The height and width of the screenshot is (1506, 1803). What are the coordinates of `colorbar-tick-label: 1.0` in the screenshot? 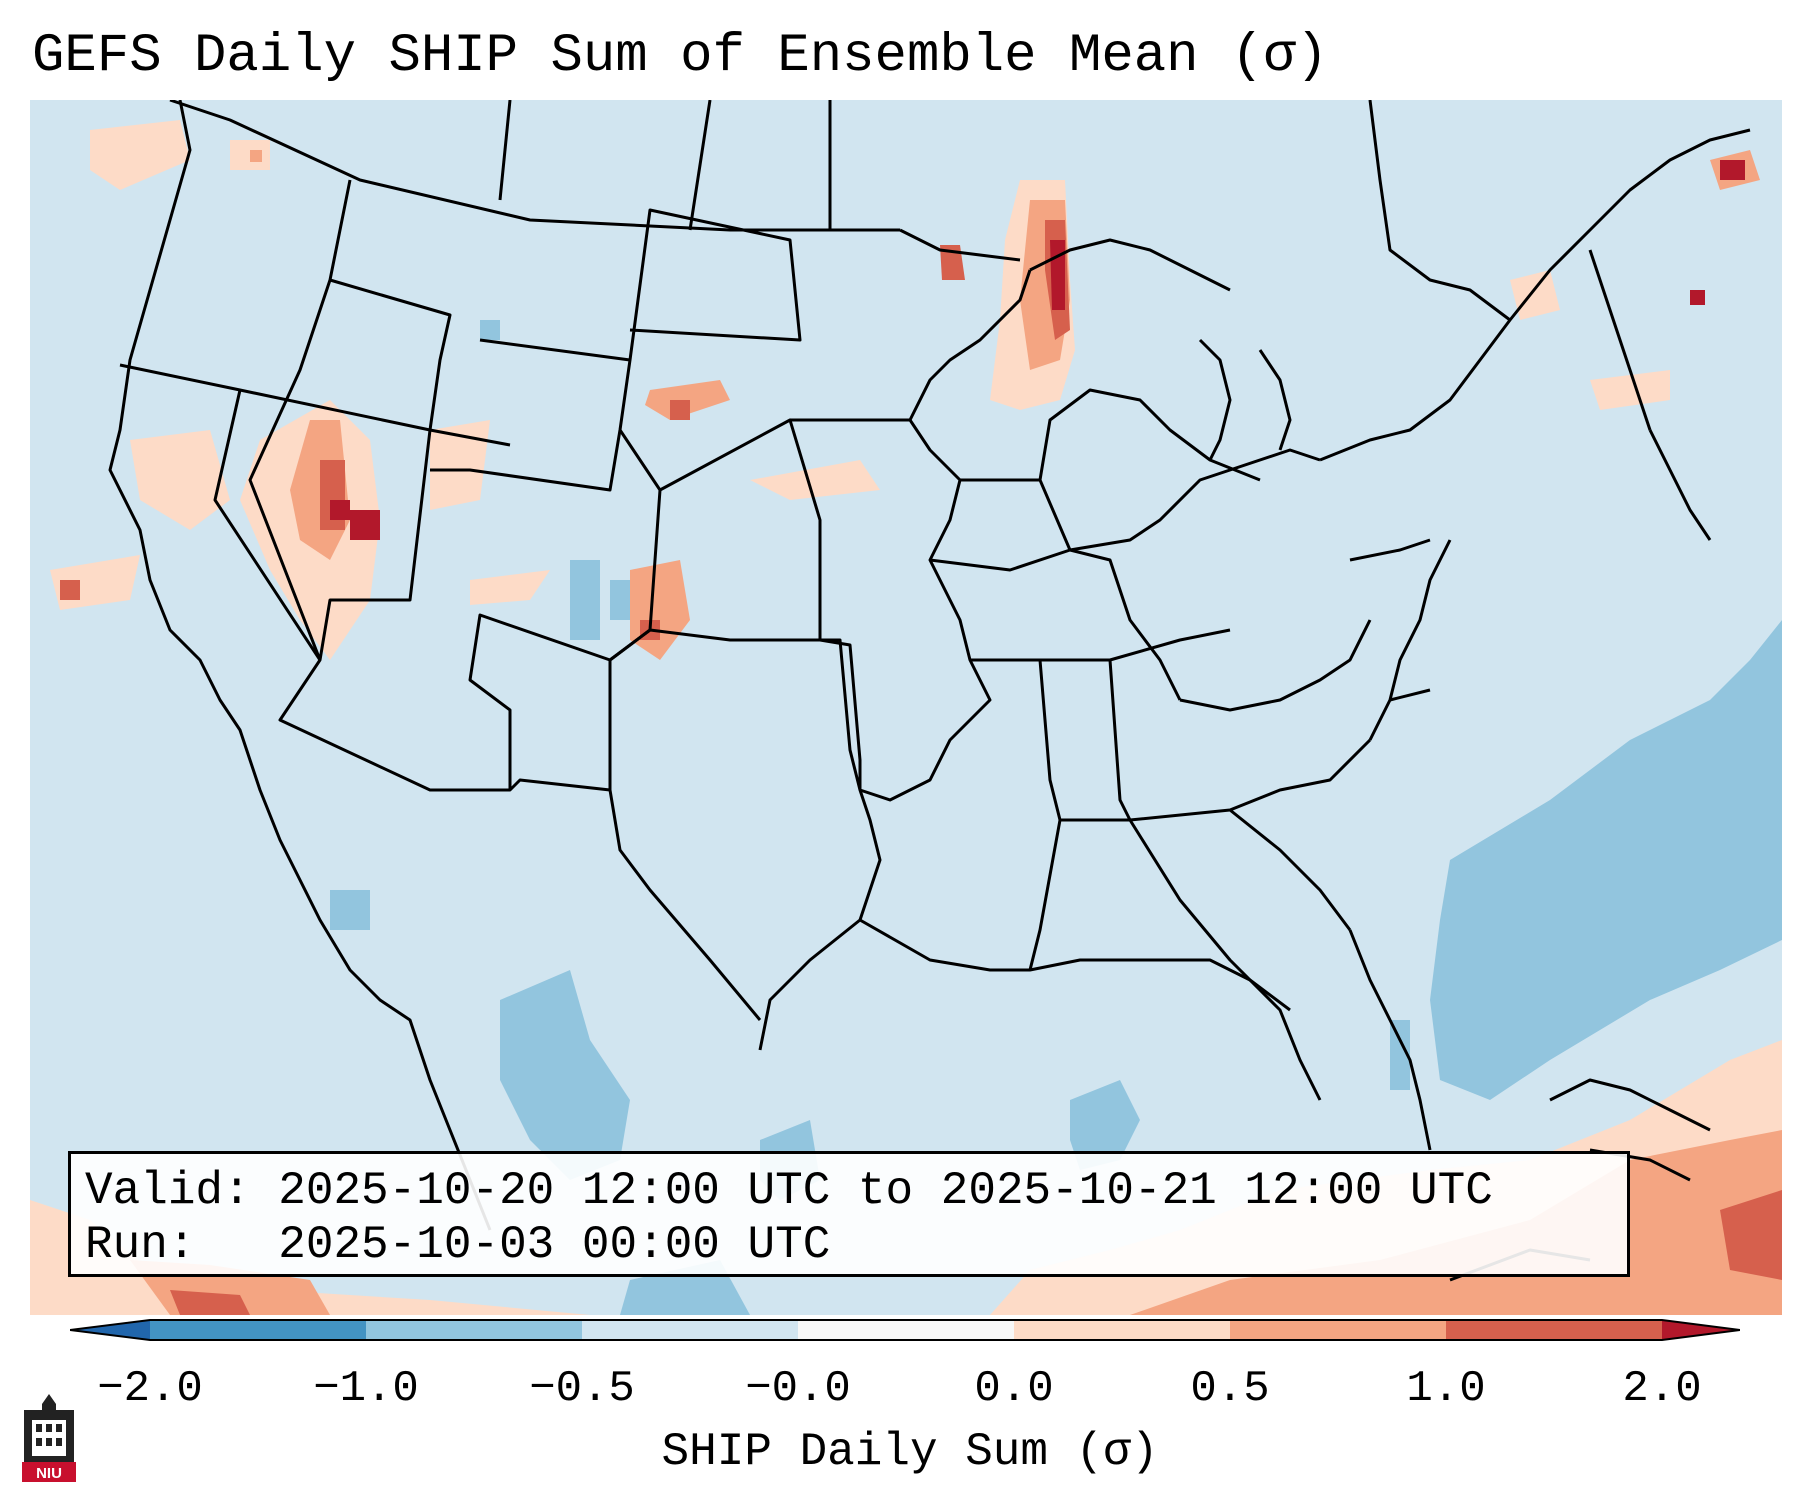 It's located at (1446, 1389).